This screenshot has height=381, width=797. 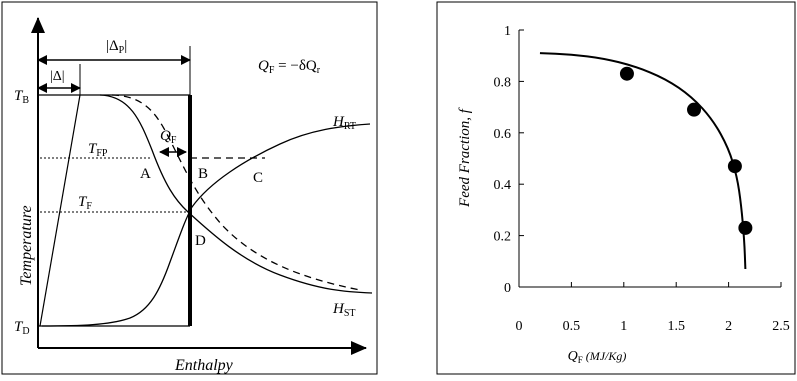 What do you see at coordinates (145, 174) in the screenshot?
I see `point-a-label: A` at bounding box center [145, 174].